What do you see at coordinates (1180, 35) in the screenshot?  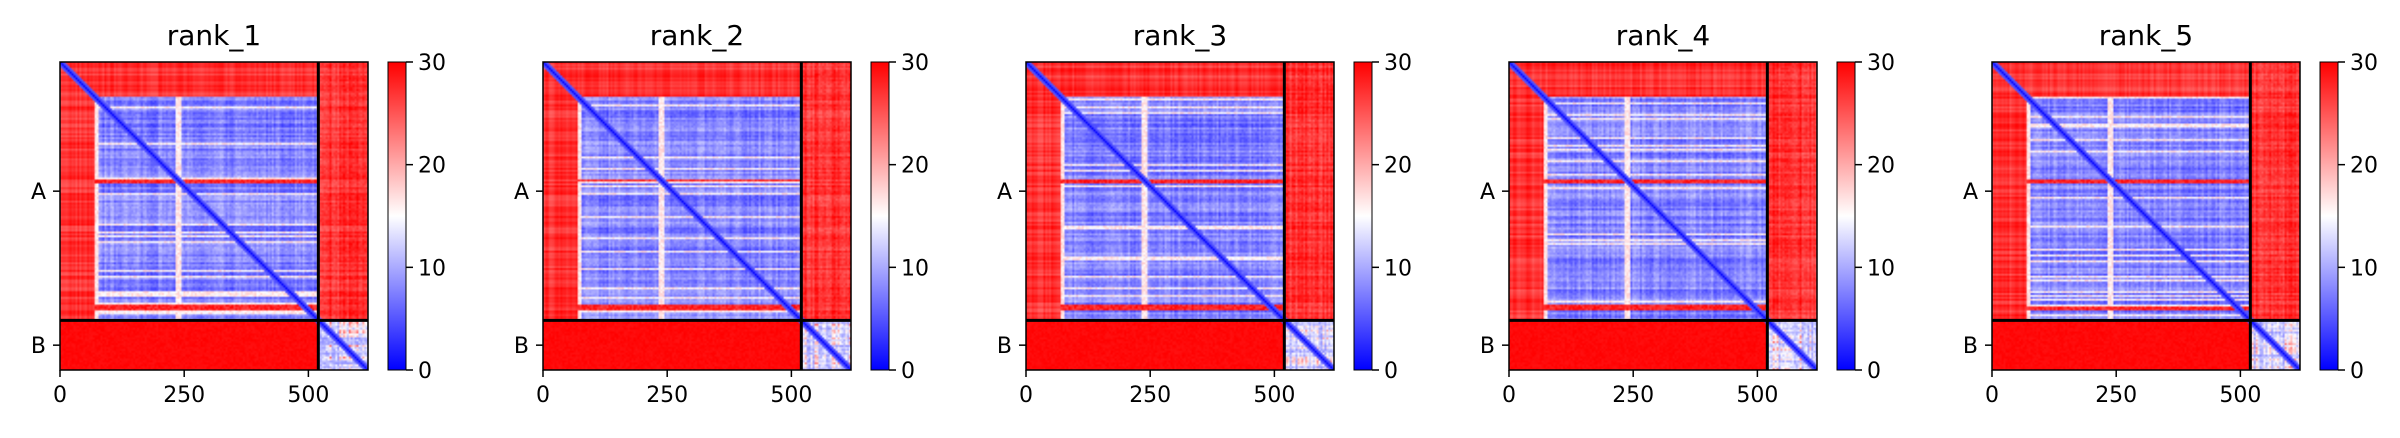 I see `panel-title: rank_3` at bounding box center [1180, 35].